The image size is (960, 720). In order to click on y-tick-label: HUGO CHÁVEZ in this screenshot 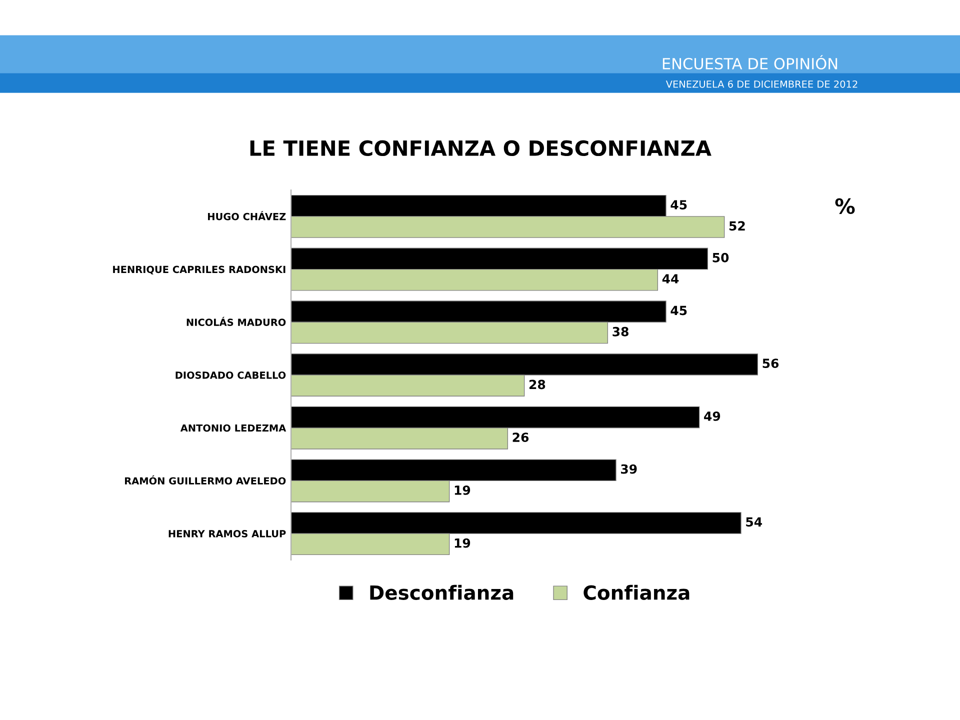, I will do `click(247, 215)`.